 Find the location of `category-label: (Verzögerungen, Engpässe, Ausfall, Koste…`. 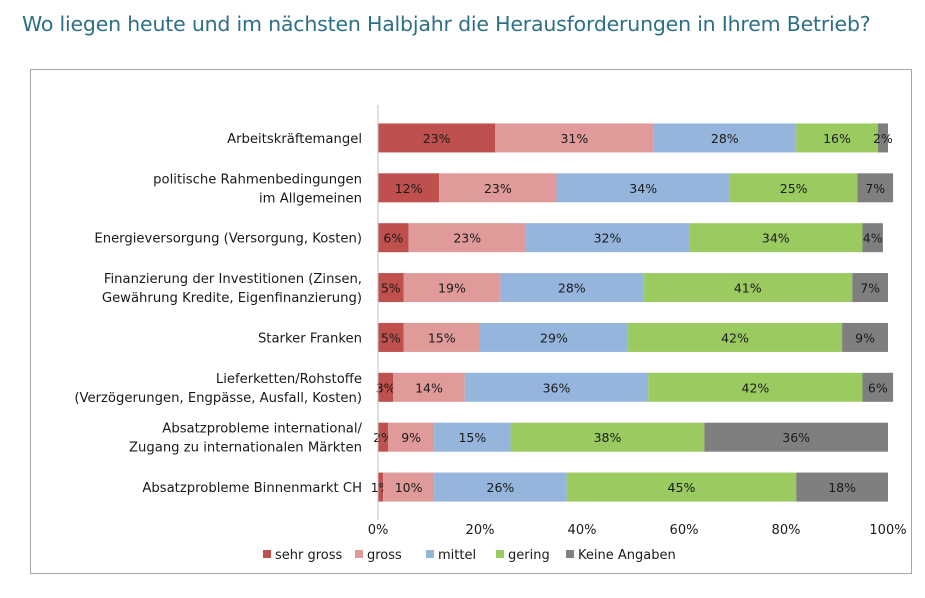

category-label: (Verzögerungen, Engpässe, Ausfall, Koste… is located at coordinates (218, 398).